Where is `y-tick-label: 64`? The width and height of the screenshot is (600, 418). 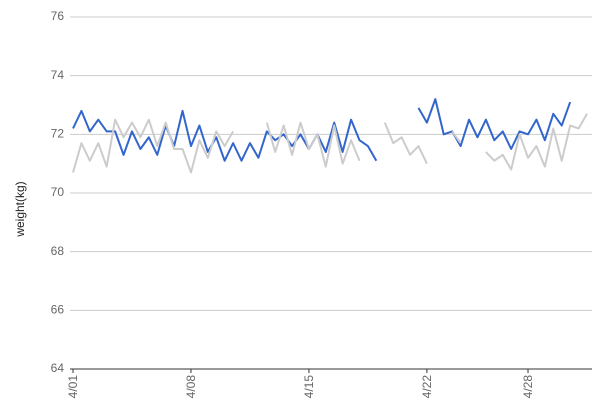 y-tick-label: 64 is located at coordinates (58, 368).